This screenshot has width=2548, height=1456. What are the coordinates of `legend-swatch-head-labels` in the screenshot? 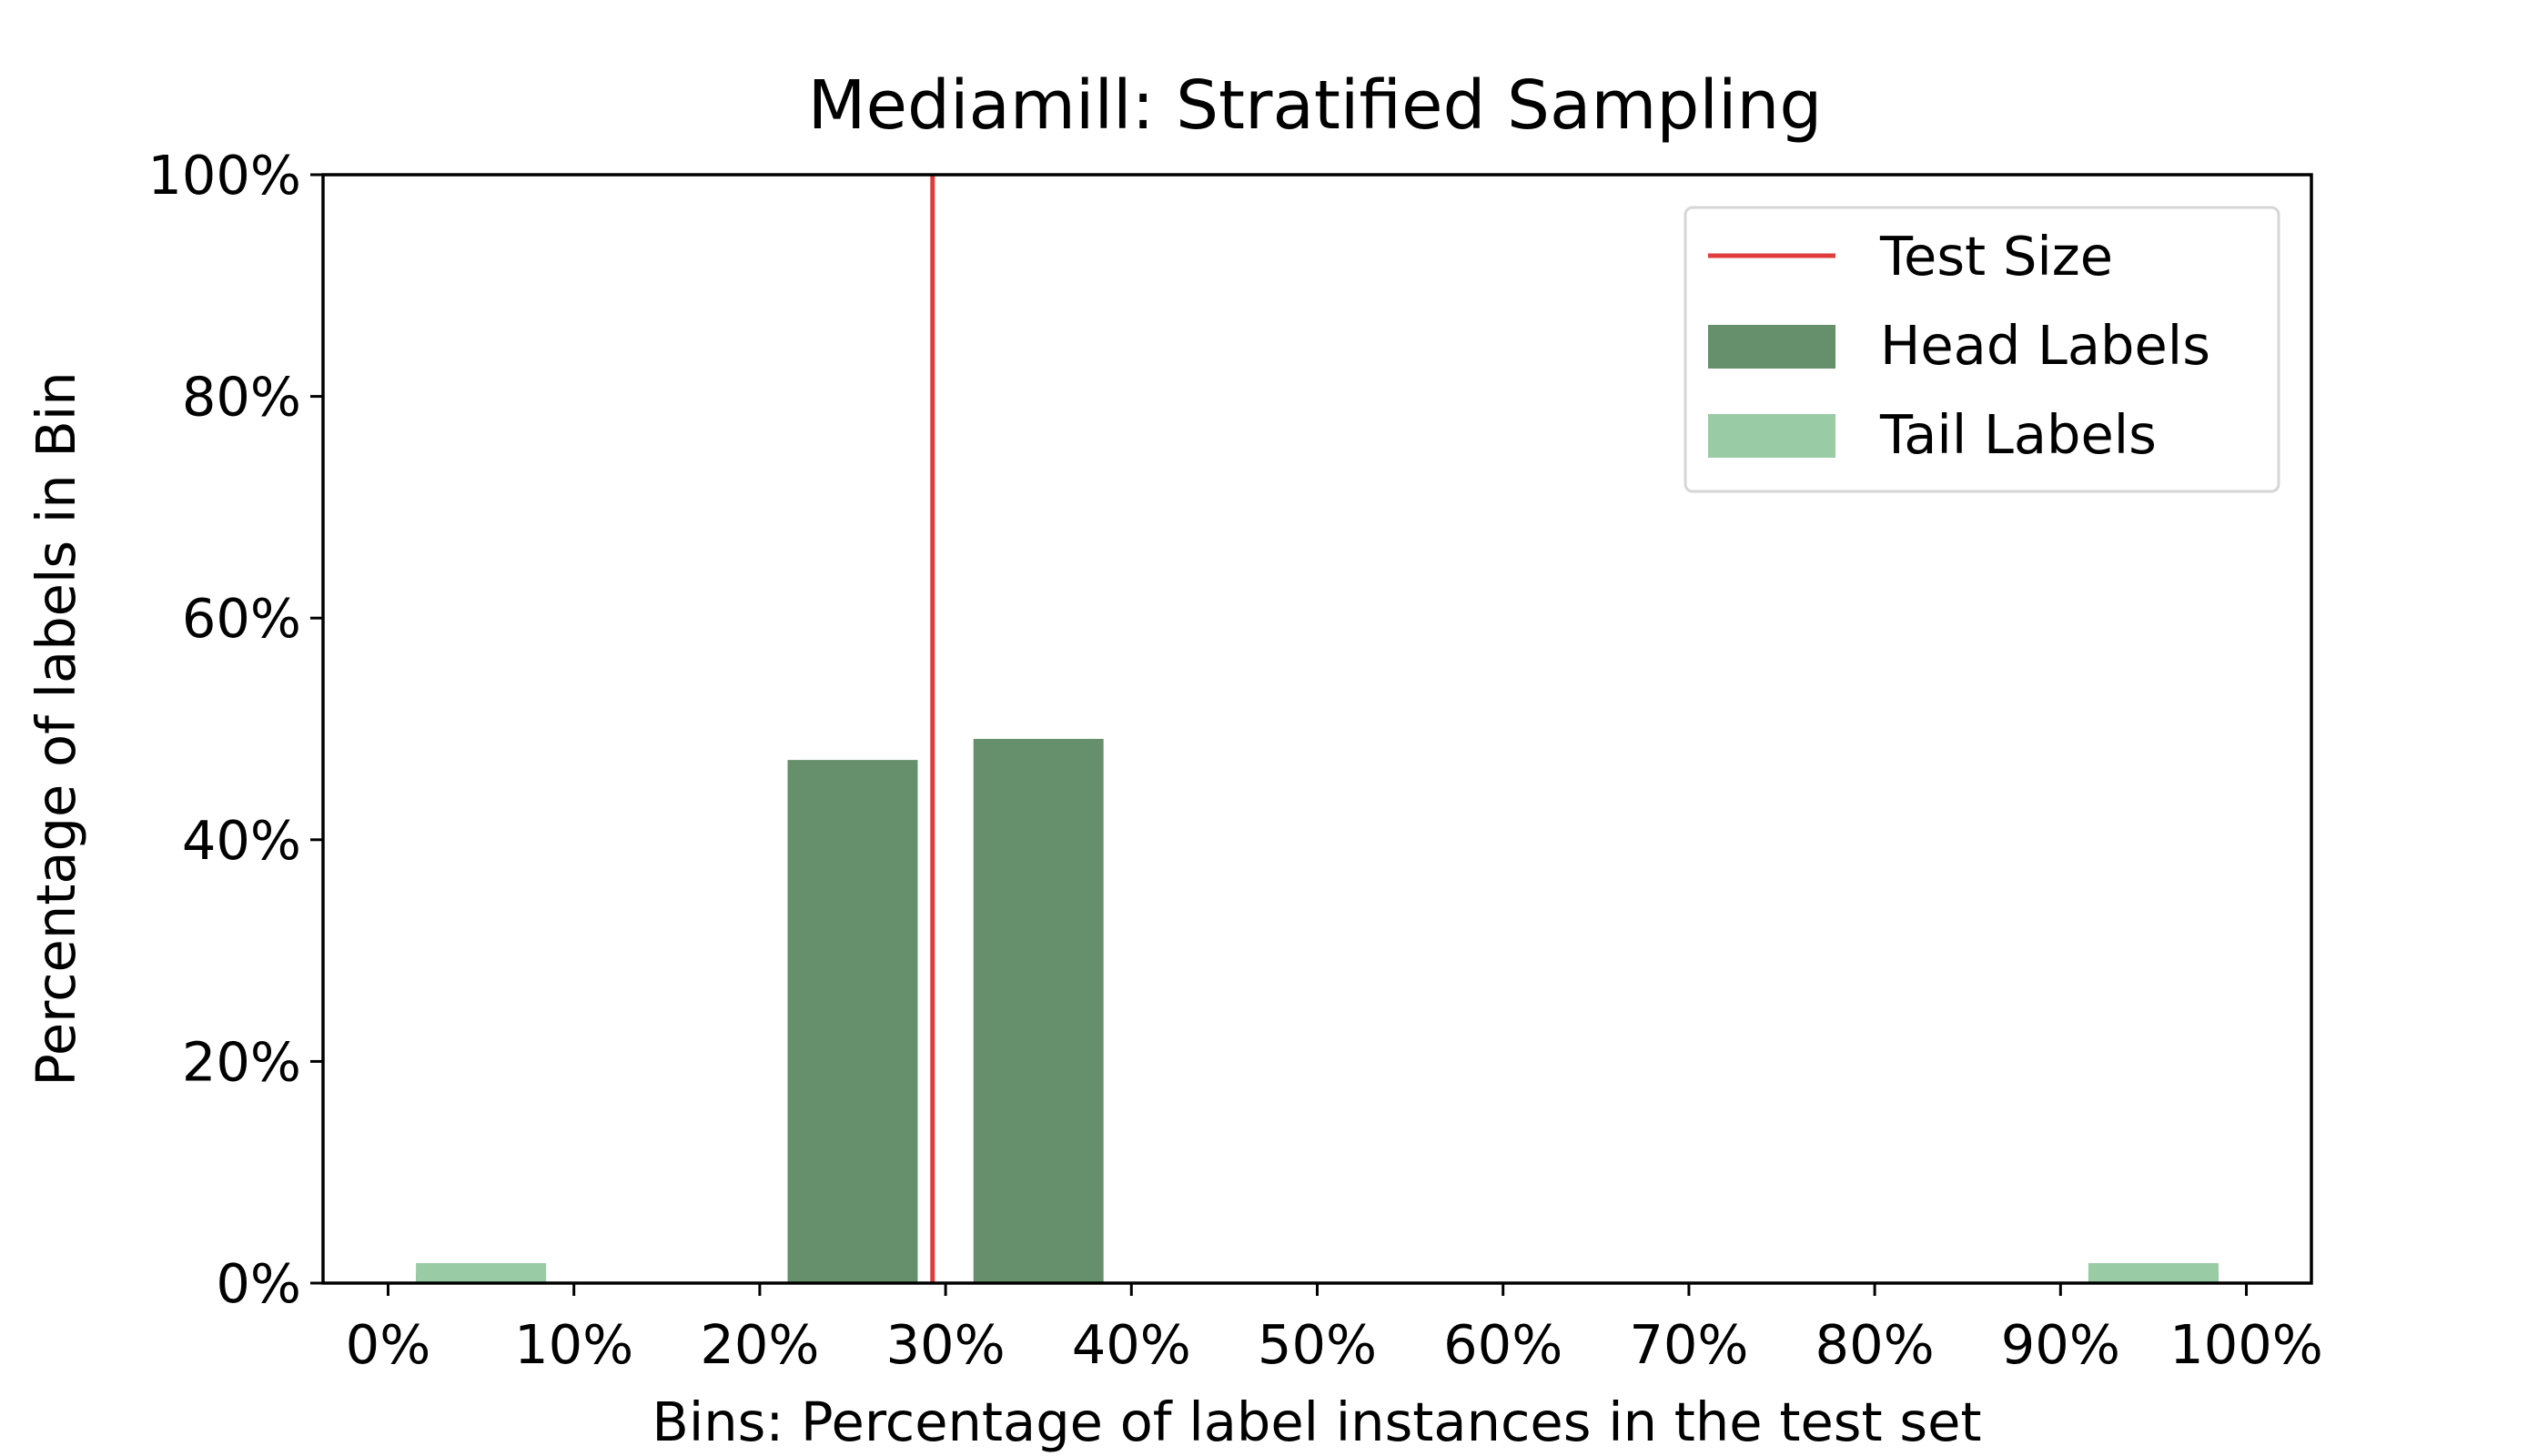 It's located at (1772, 347).